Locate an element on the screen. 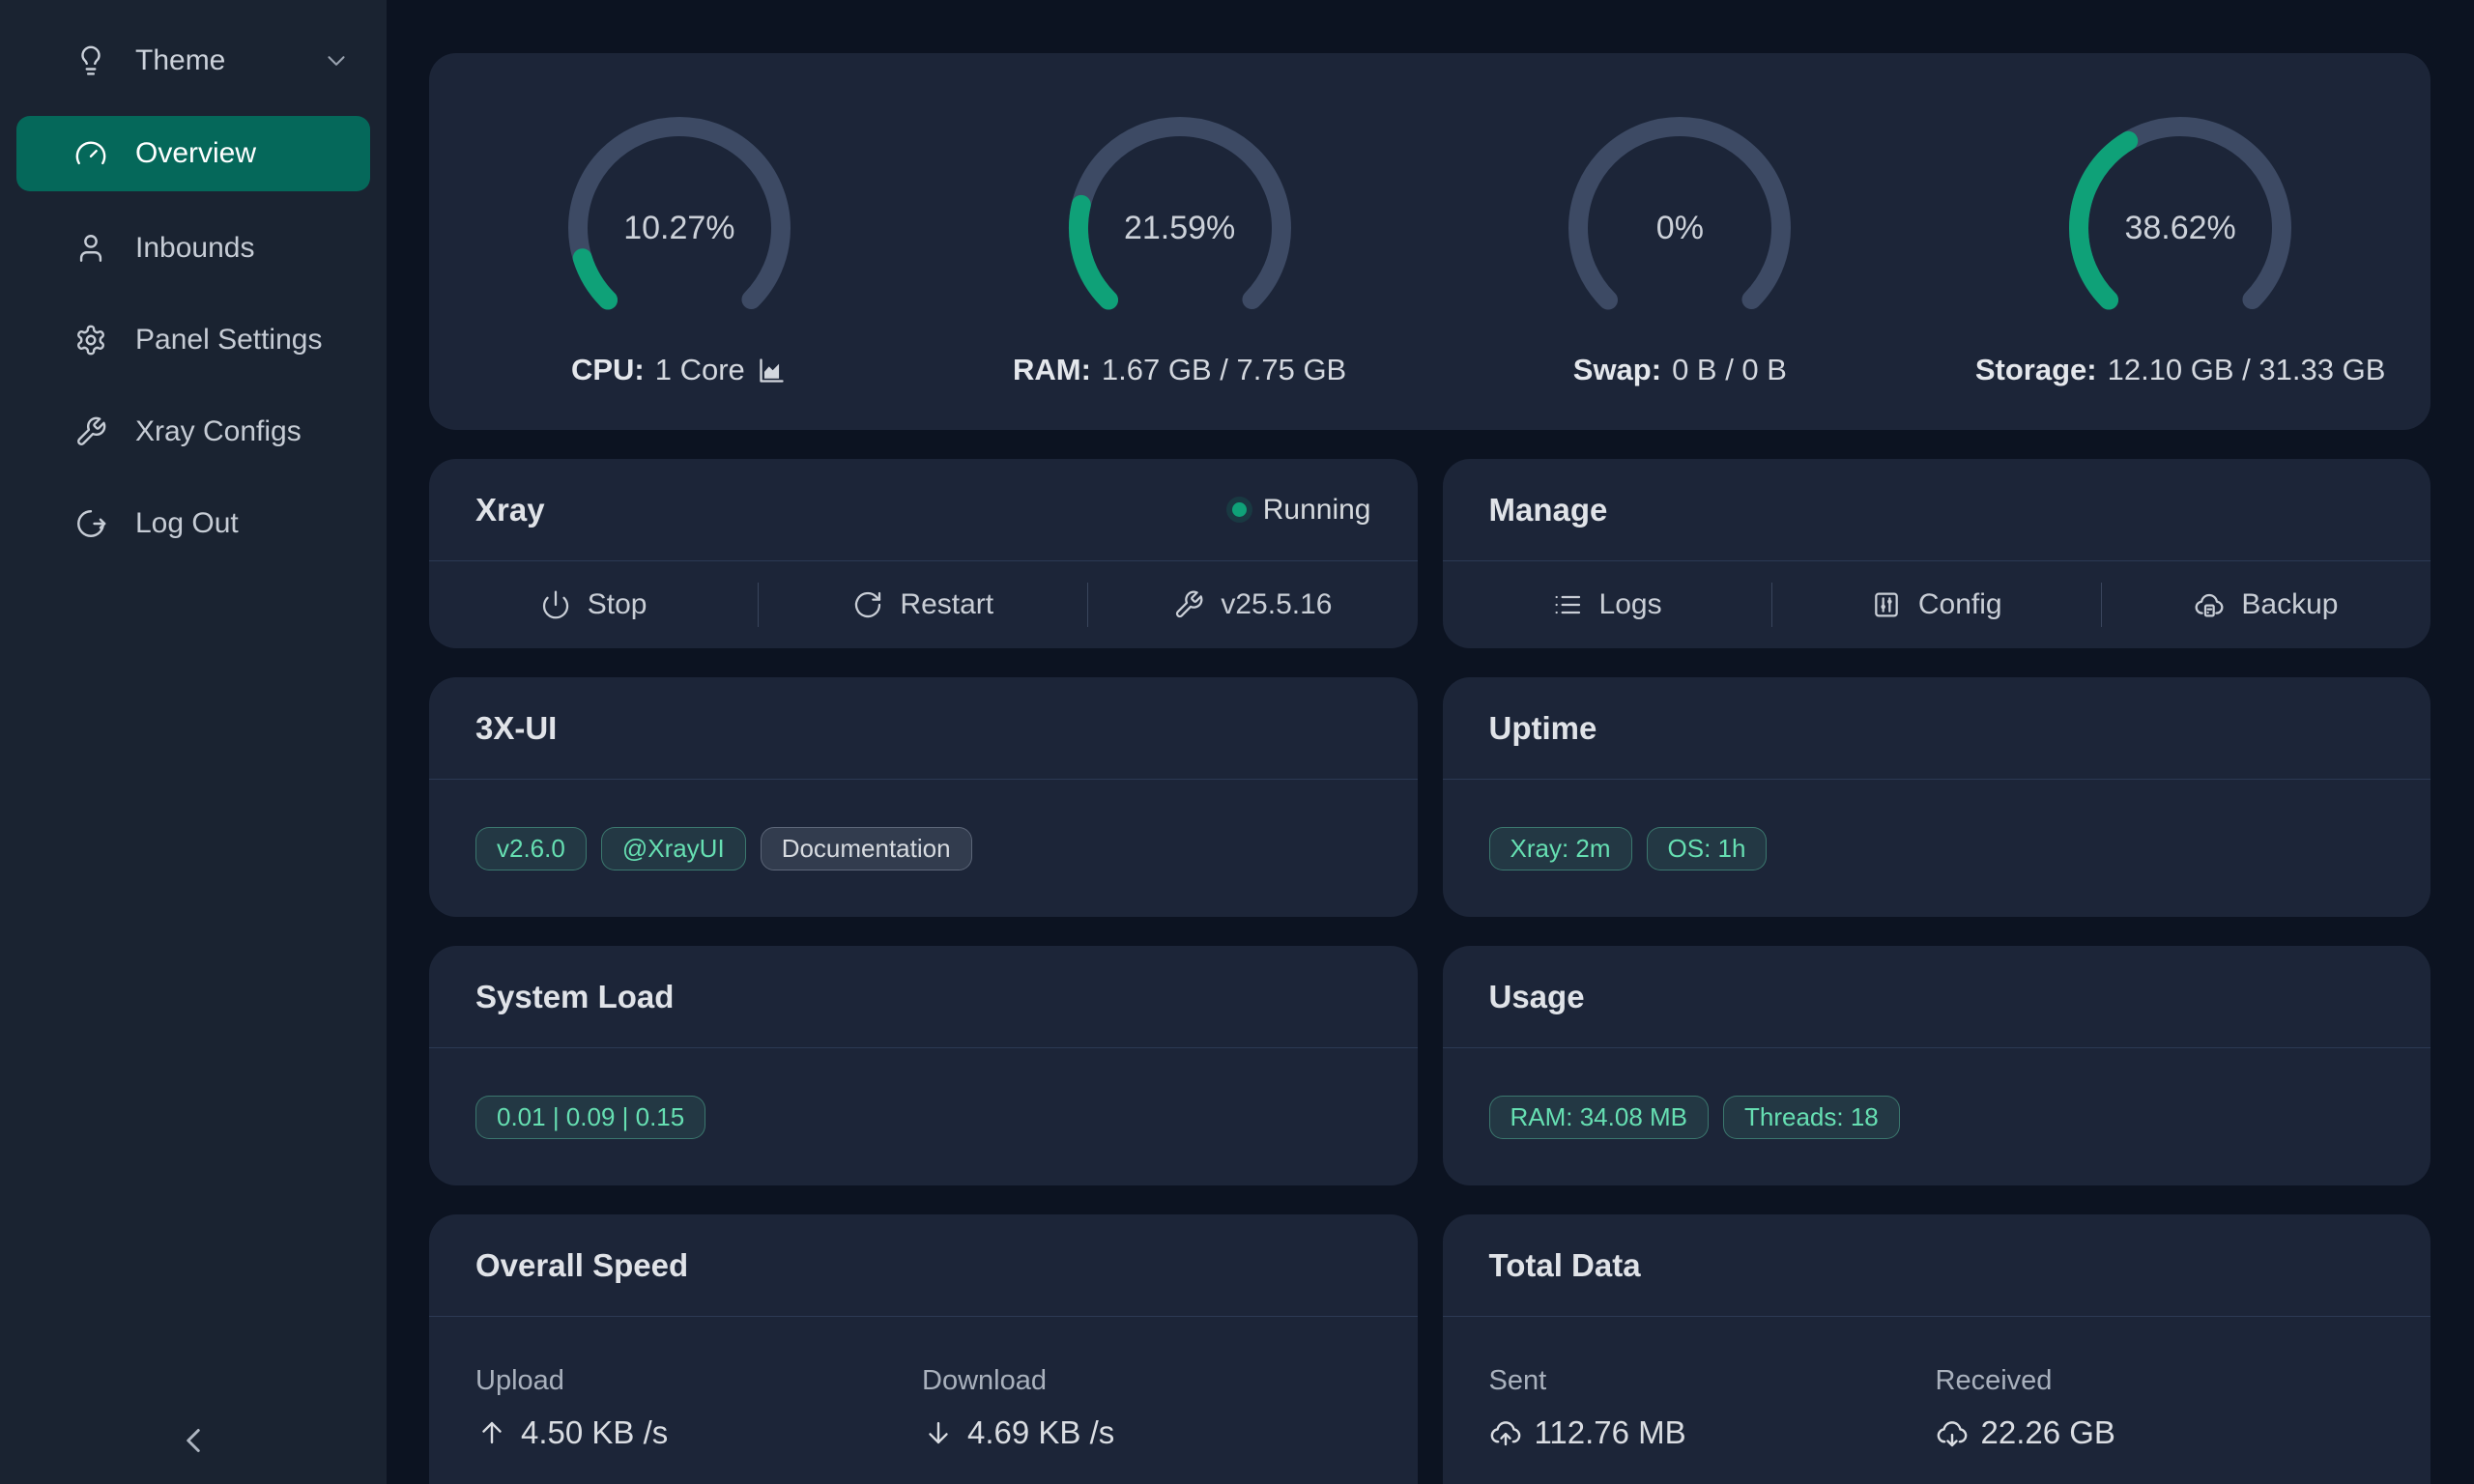  gauge-label: RAM: 1.67 GB / 7.75 GB is located at coordinates (1180, 370).